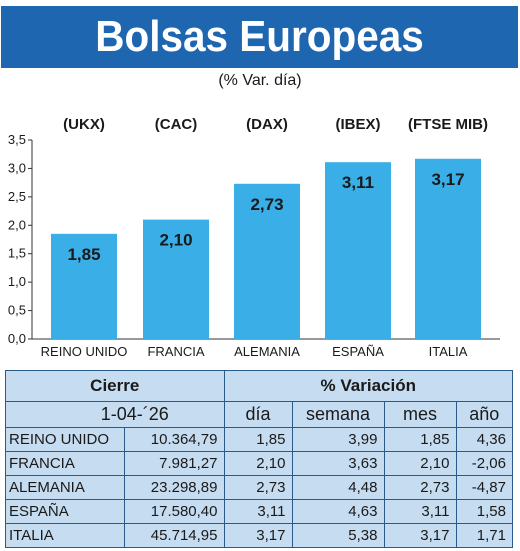  What do you see at coordinates (483, 439) in the screenshot?
I see `row-anio: 4,36` at bounding box center [483, 439].